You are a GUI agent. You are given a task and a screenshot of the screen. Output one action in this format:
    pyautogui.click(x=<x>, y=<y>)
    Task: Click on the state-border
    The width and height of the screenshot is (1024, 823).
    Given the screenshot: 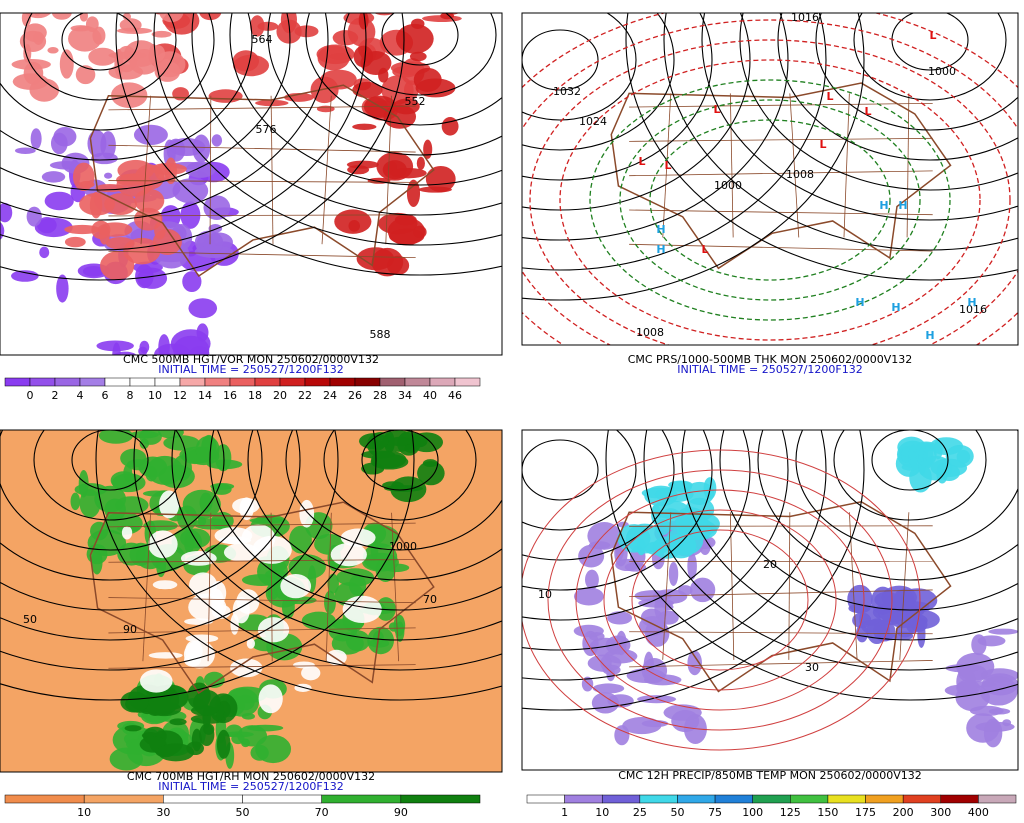 What is the action you would take?
    pyautogui.click(x=781, y=526)
    